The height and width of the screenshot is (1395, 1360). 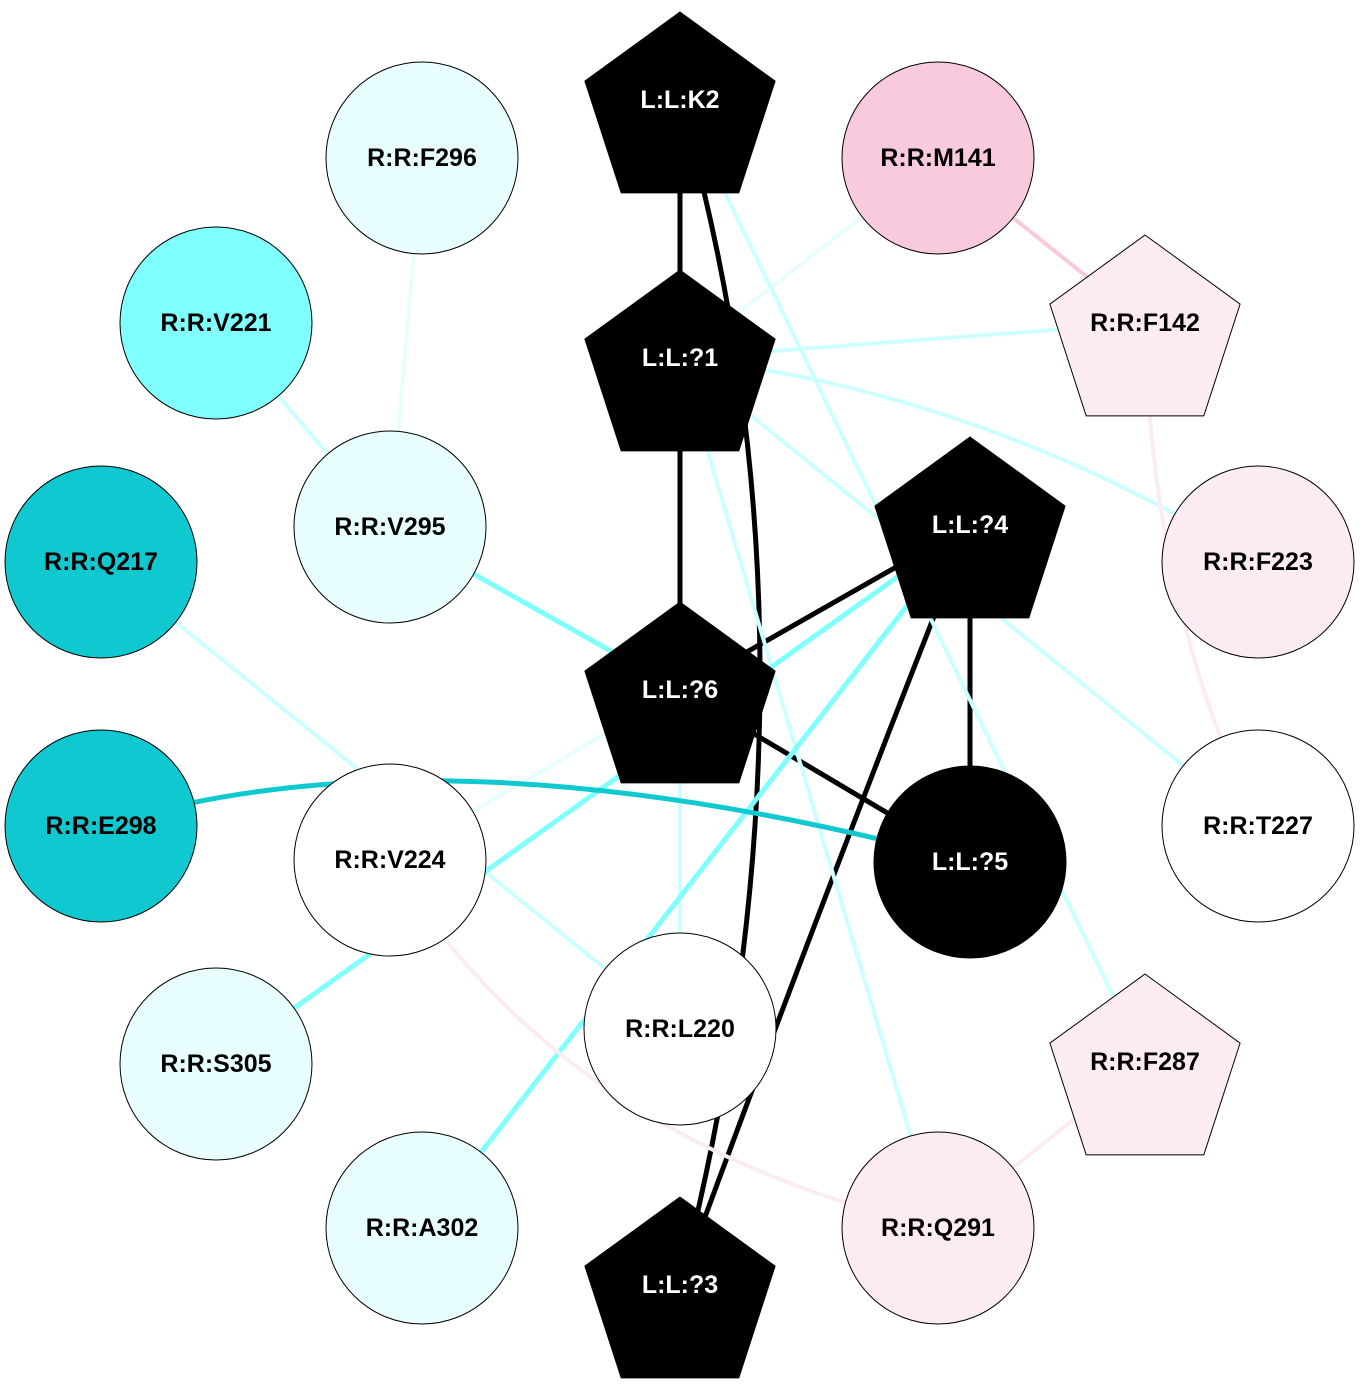 I want to click on node-label: R:R:L220, so click(x=680, y=1029).